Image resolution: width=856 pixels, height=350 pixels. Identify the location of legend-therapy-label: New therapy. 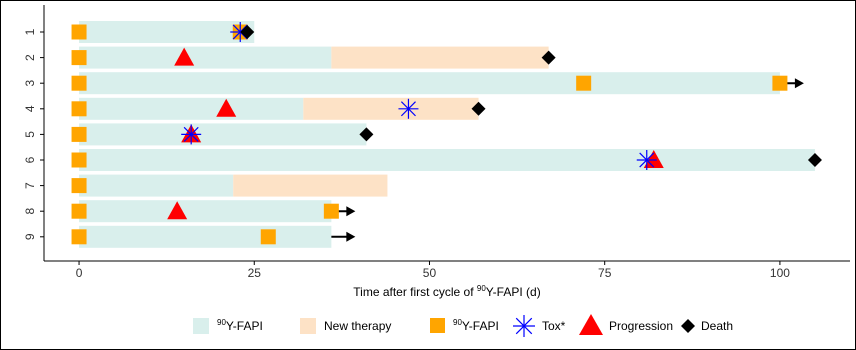
(357, 326).